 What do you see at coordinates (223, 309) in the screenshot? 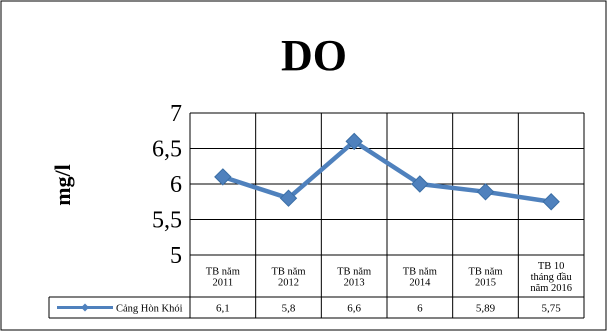
I see `data-label: 6,1` at bounding box center [223, 309].